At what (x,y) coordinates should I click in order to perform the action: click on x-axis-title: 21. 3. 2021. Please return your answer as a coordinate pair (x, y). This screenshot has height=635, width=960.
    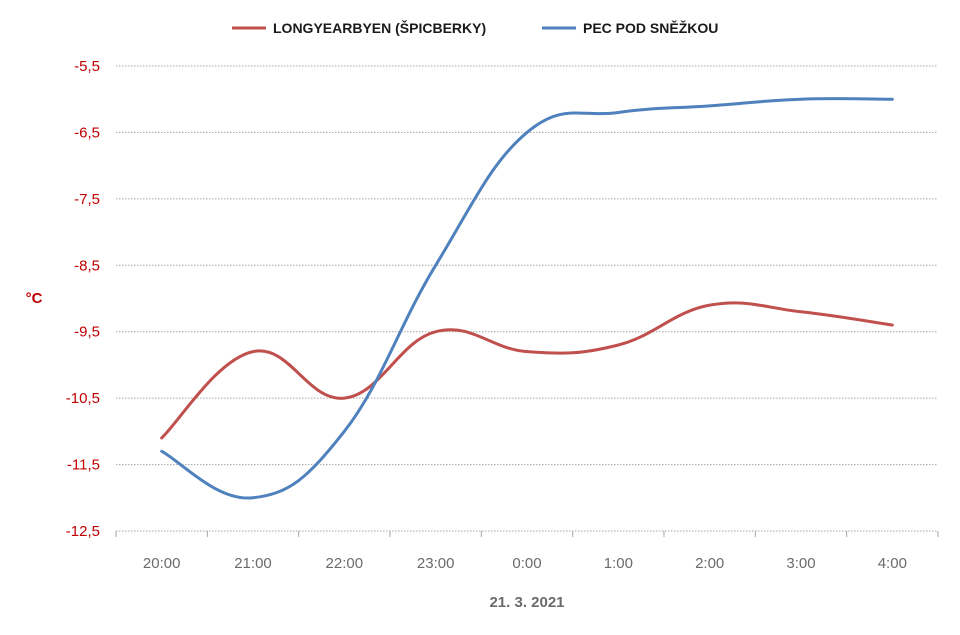
    Looking at the image, I should click on (526, 602).